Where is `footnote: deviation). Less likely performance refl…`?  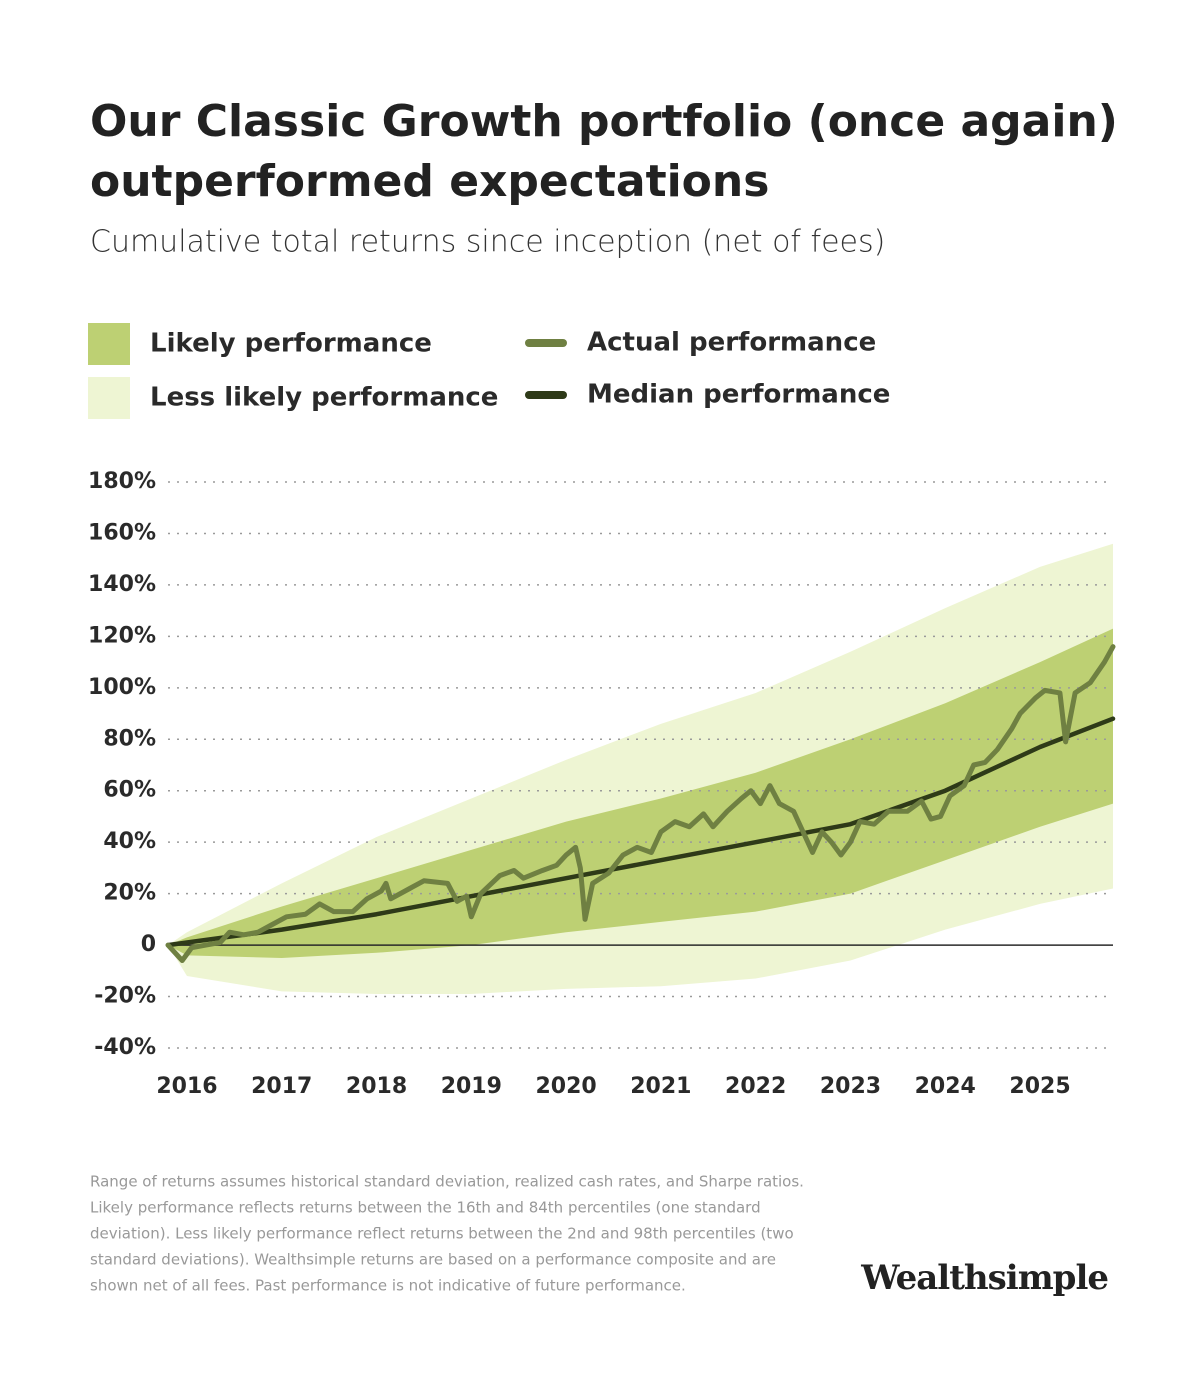
footnote: deviation). Less likely performance refl… is located at coordinates (442, 1234).